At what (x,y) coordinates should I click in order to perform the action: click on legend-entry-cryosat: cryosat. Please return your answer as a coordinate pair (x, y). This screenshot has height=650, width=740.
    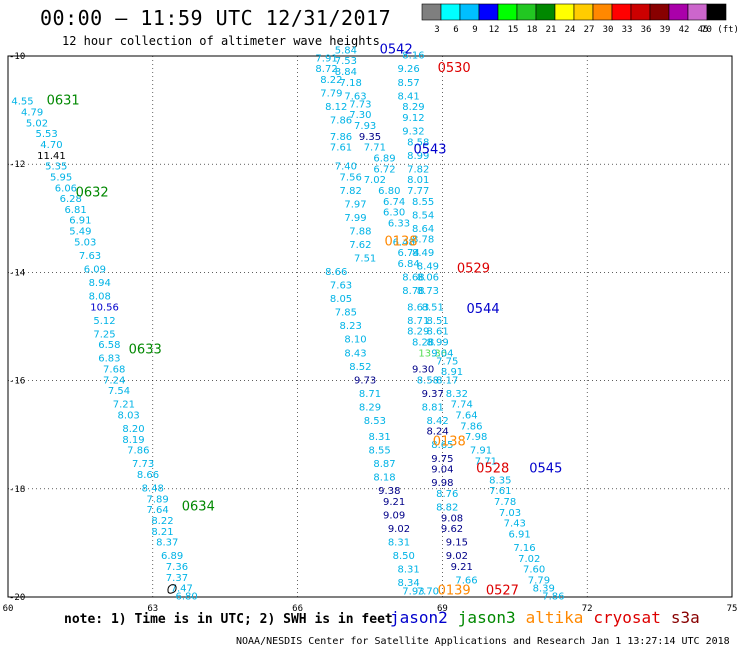
    Looking at the image, I should click on (627, 617).